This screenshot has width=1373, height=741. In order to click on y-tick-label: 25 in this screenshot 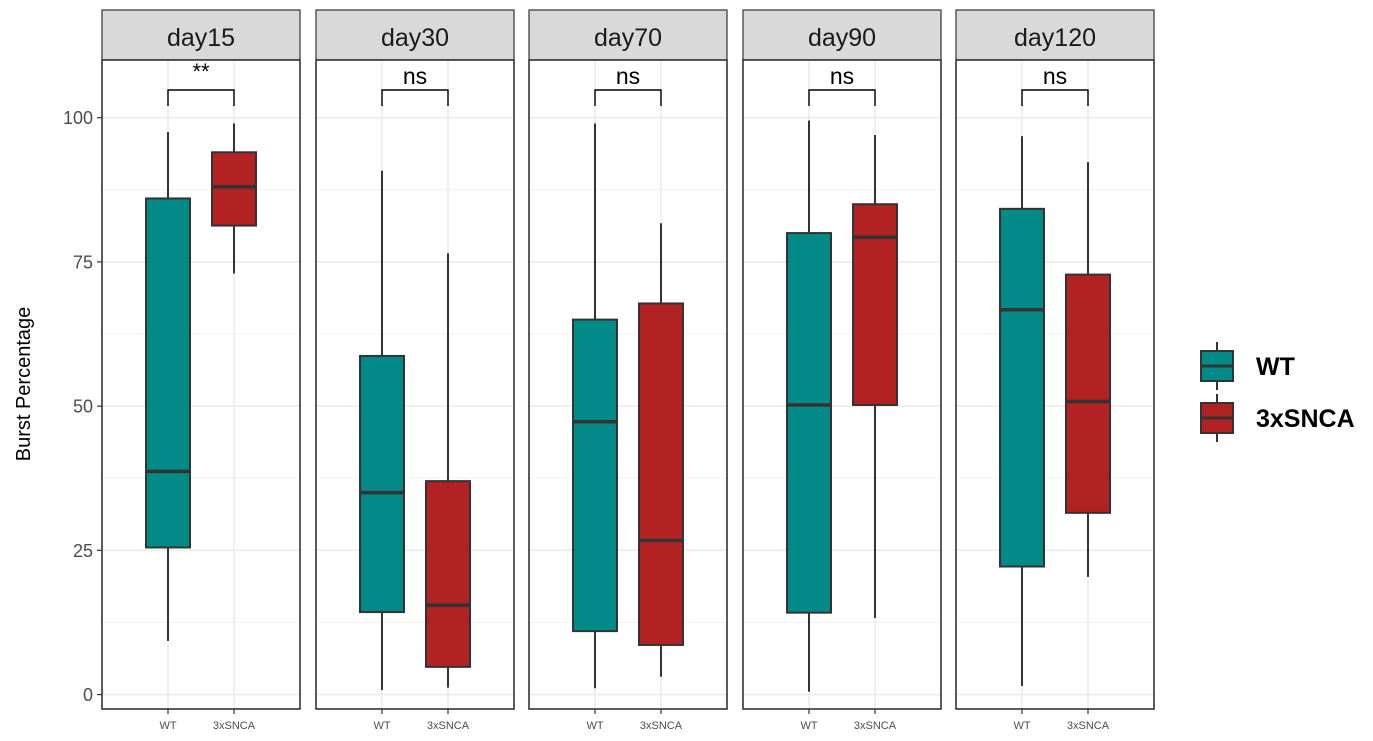, I will do `click(83, 551)`.